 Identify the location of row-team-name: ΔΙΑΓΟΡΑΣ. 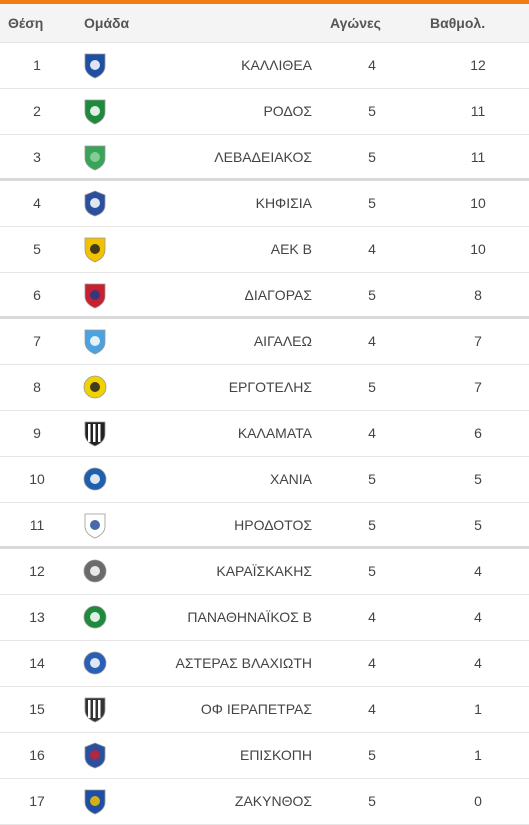
(278, 295).